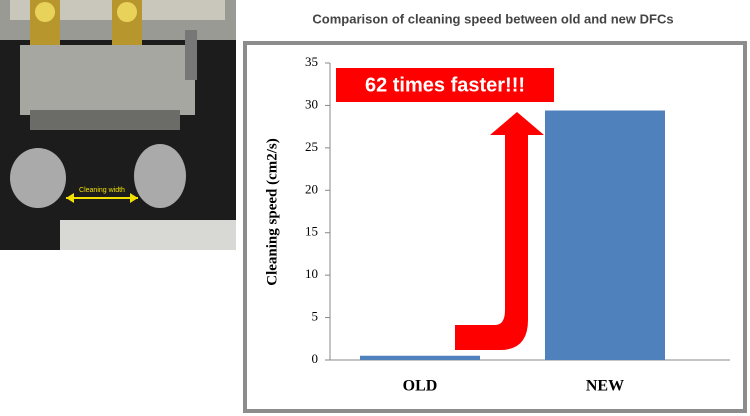 The height and width of the screenshot is (416, 750). Describe the element at coordinates (311, 61) in the screenshot. I see `y-tick-label: 35` at that location.